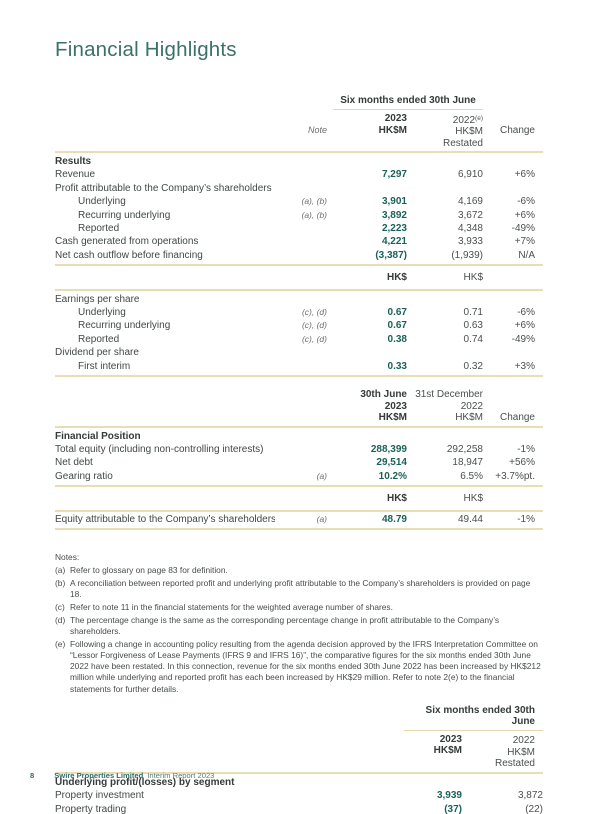 The width and height of the screenshot is (600, 814). What do you see at coordinates (470, 242) in the screenshot?
I see `cell-v2: 3,933` at bounding box center [470, 242].